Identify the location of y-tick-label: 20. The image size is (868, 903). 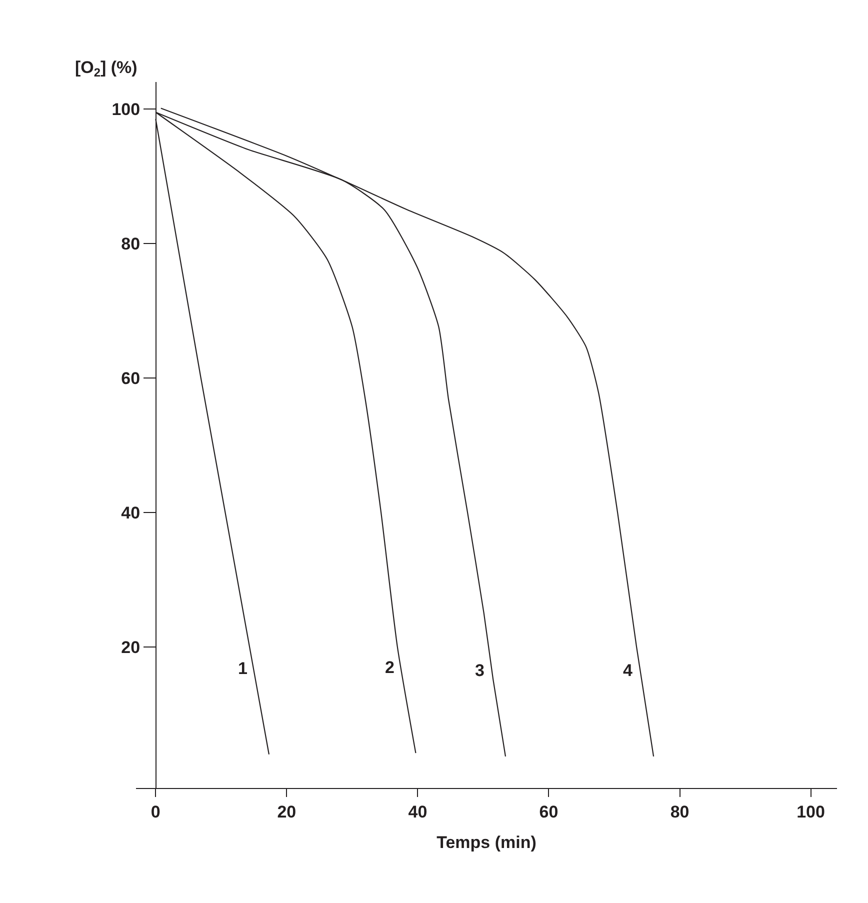
(130, 647).